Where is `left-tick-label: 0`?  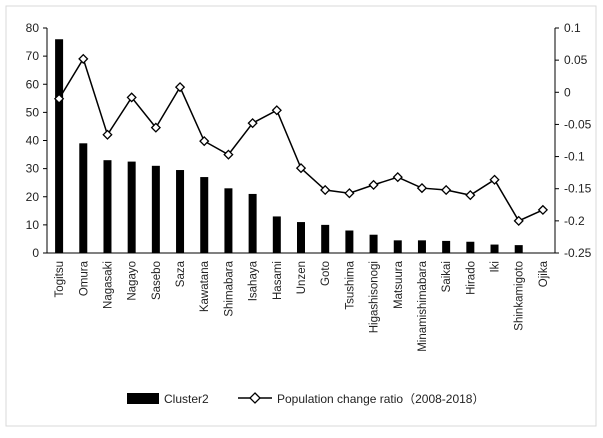 left-tick-label: 0 is located at coordinates (35, 253).